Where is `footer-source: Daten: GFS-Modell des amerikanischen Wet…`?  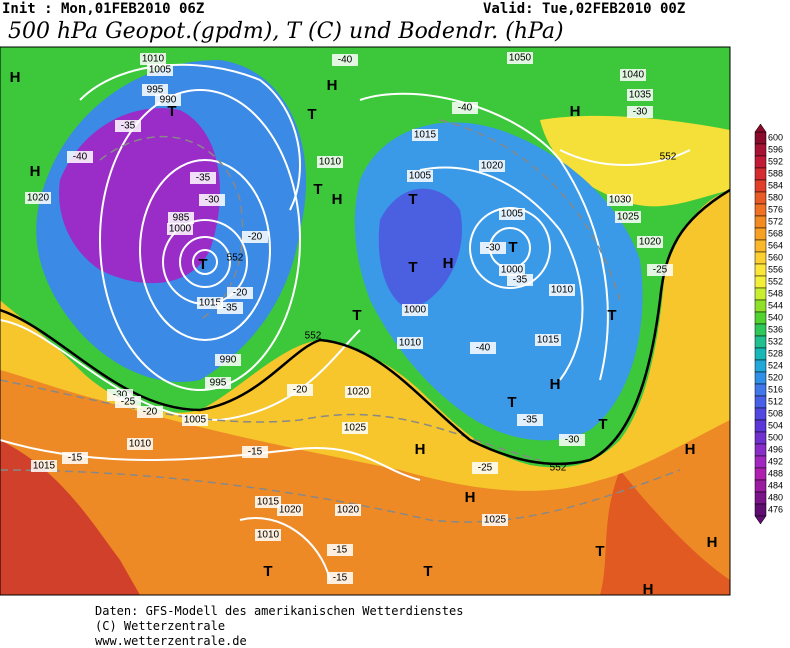 footer-source: Daten: GFS-Modell des amerikanischen Wet… is located at coordinates (279, 611).